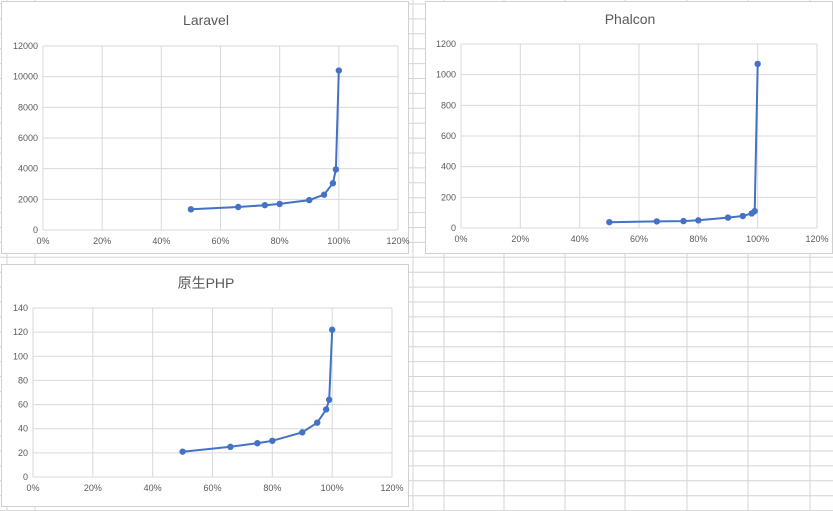 This screenshot has width=833, height=511. I want to click on y-tick-label: 100, so click(20, 356).